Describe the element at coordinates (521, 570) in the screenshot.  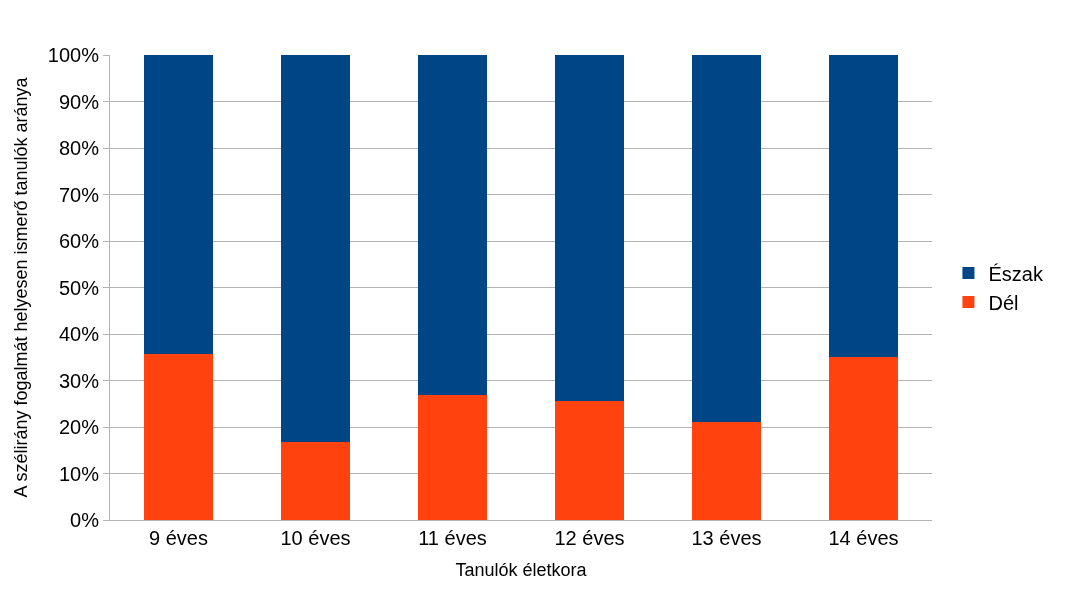
I see `x-axis-title: Tanulók életkora` at that location.